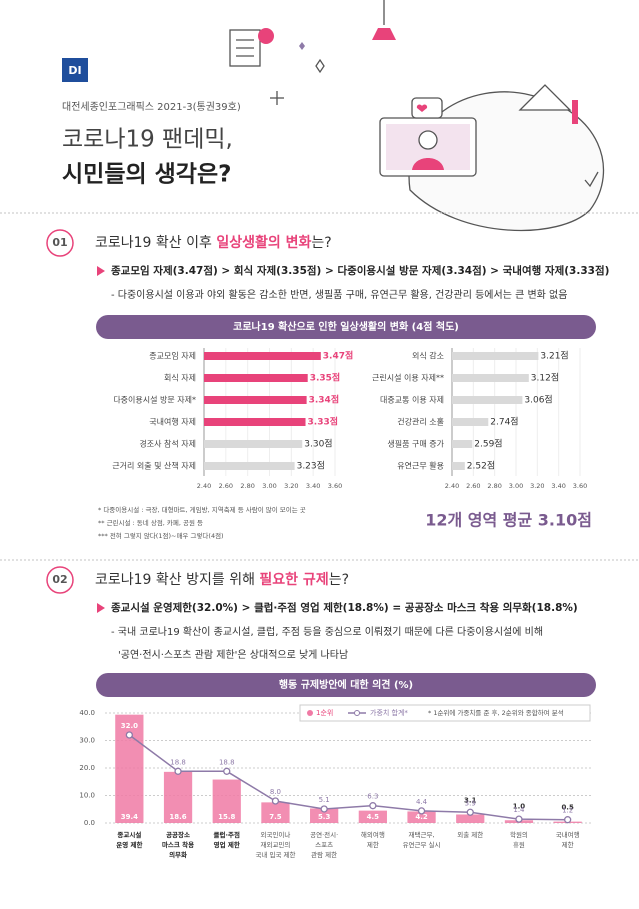  Describe the element at coordinates (558, 486) in the screenshot. I see `x-tick-label: 3.40` at that location.